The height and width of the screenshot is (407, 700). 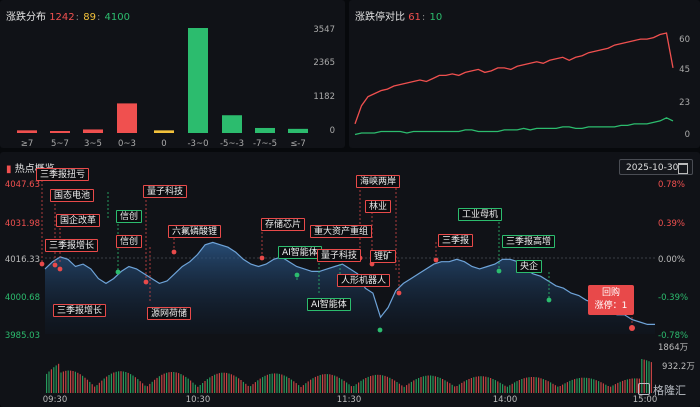 What do you see at coordinates (129, 241) in the screenshot?
I see `tag-xinchuang-2: 信创` at bounding box center [129, 241].